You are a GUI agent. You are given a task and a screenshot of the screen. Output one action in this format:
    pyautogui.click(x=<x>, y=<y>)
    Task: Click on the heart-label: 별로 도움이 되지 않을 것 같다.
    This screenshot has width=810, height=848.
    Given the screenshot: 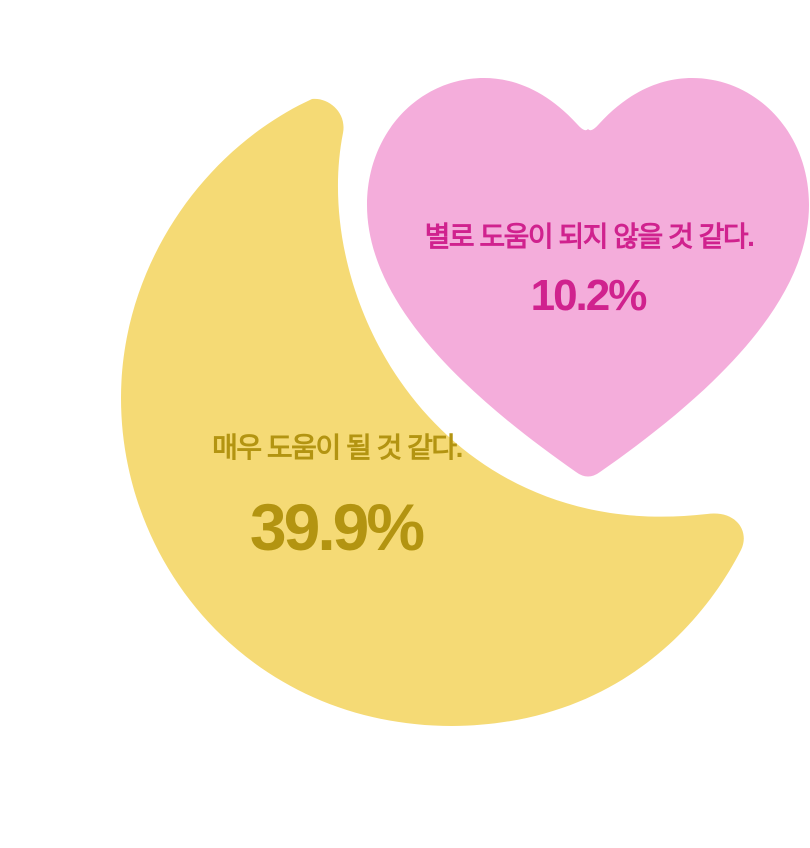 What is the action you would take?
    pyautogui.click(x=589, y=236)
    